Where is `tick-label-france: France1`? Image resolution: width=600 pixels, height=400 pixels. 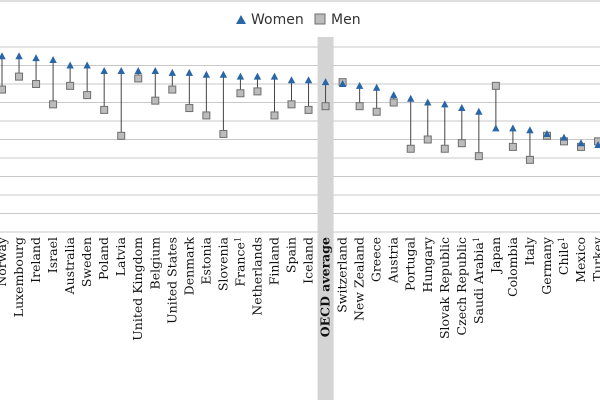 tick-label-france: France1 is located at coordinates (239, 262).